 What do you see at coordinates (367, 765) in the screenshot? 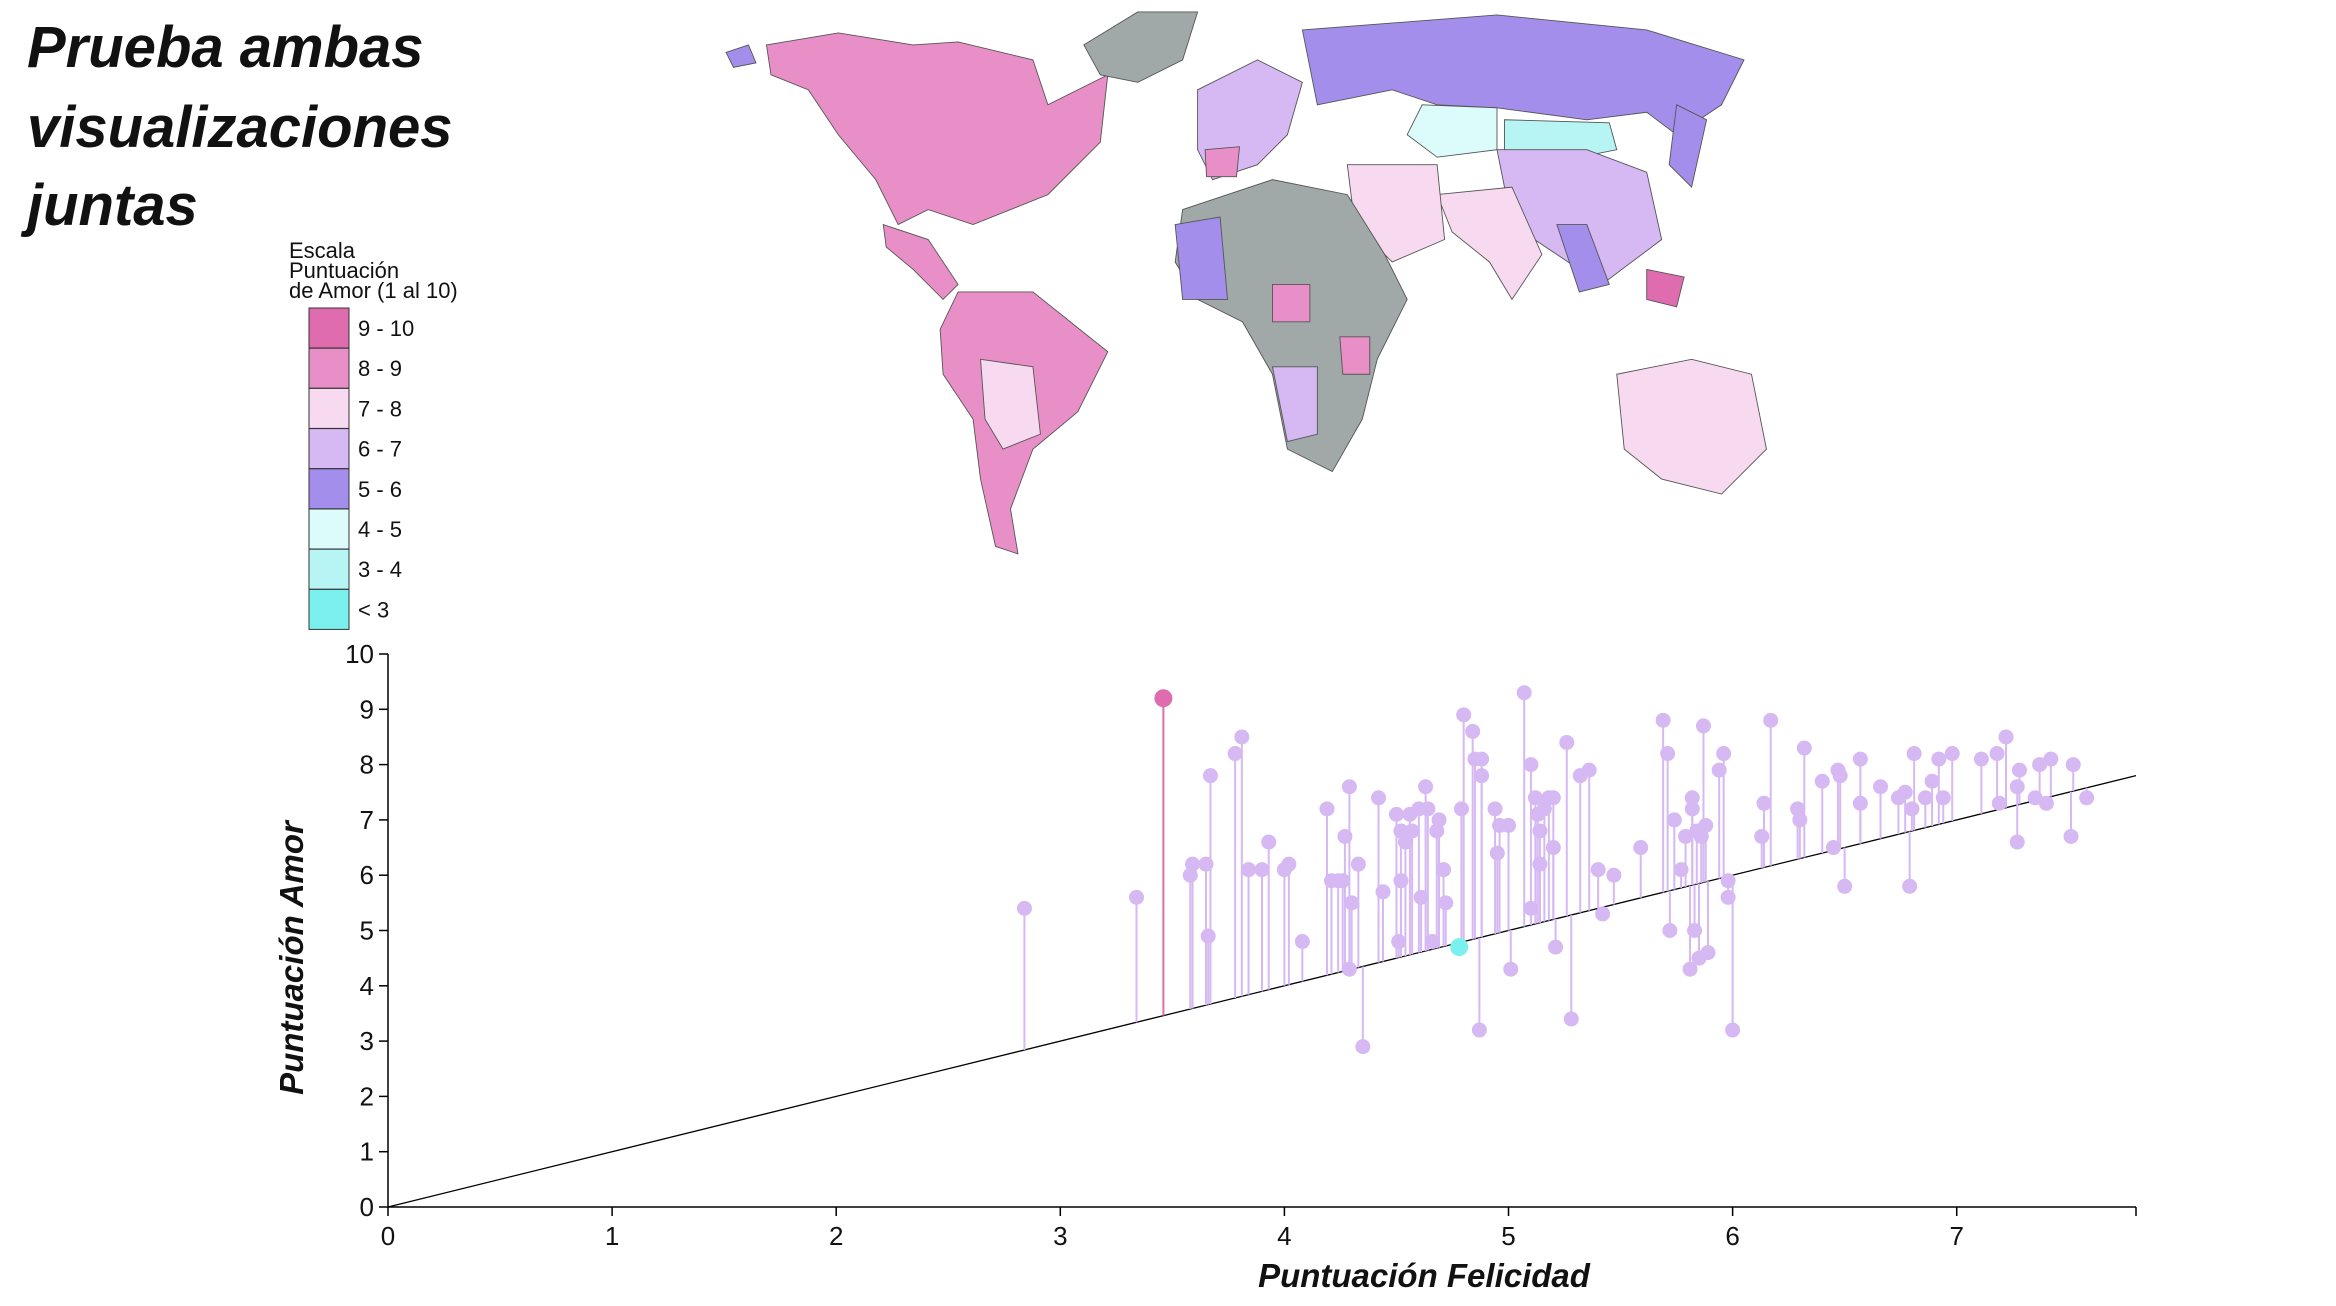
I see `y-tick-label: 8` at bounding box center [367, 765].